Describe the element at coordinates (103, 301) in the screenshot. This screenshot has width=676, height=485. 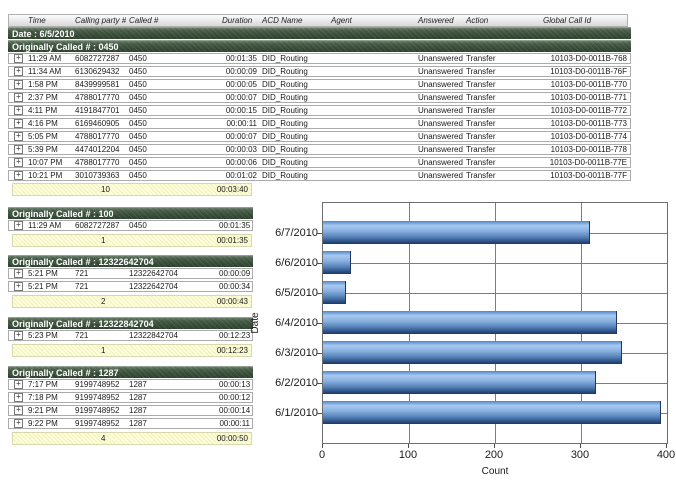
I see `summary-call-count: 2` at that location.